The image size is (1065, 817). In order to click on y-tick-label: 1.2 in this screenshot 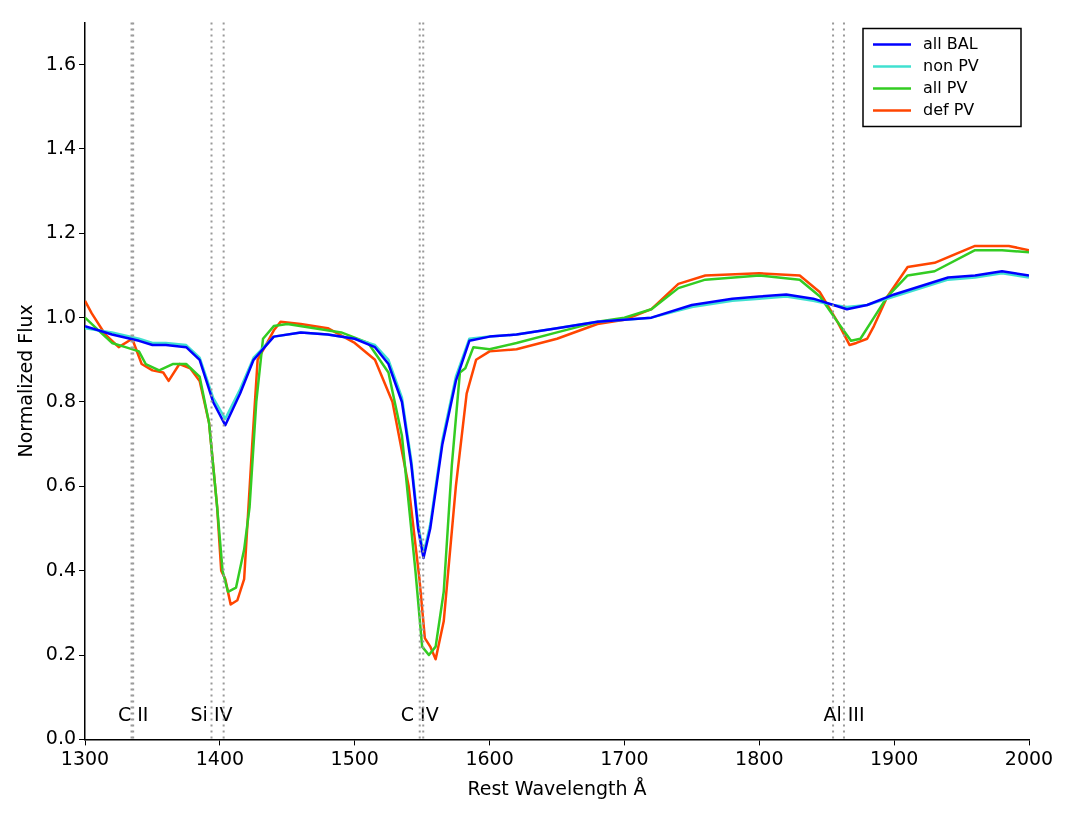, I will do `click(61, 231)`.